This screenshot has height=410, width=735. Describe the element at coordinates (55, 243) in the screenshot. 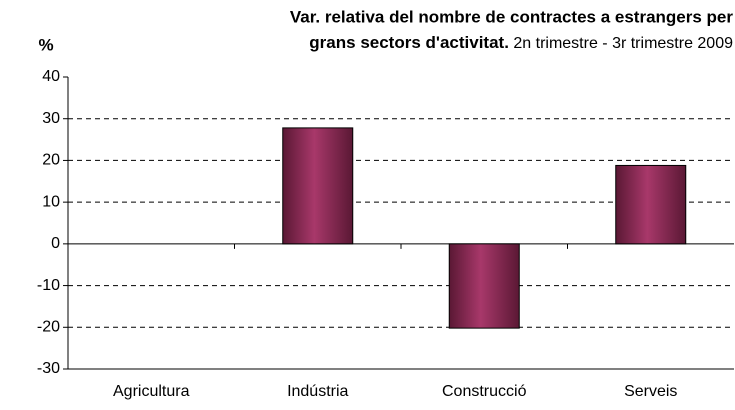

I see `y-tick-label: 0` at that location.